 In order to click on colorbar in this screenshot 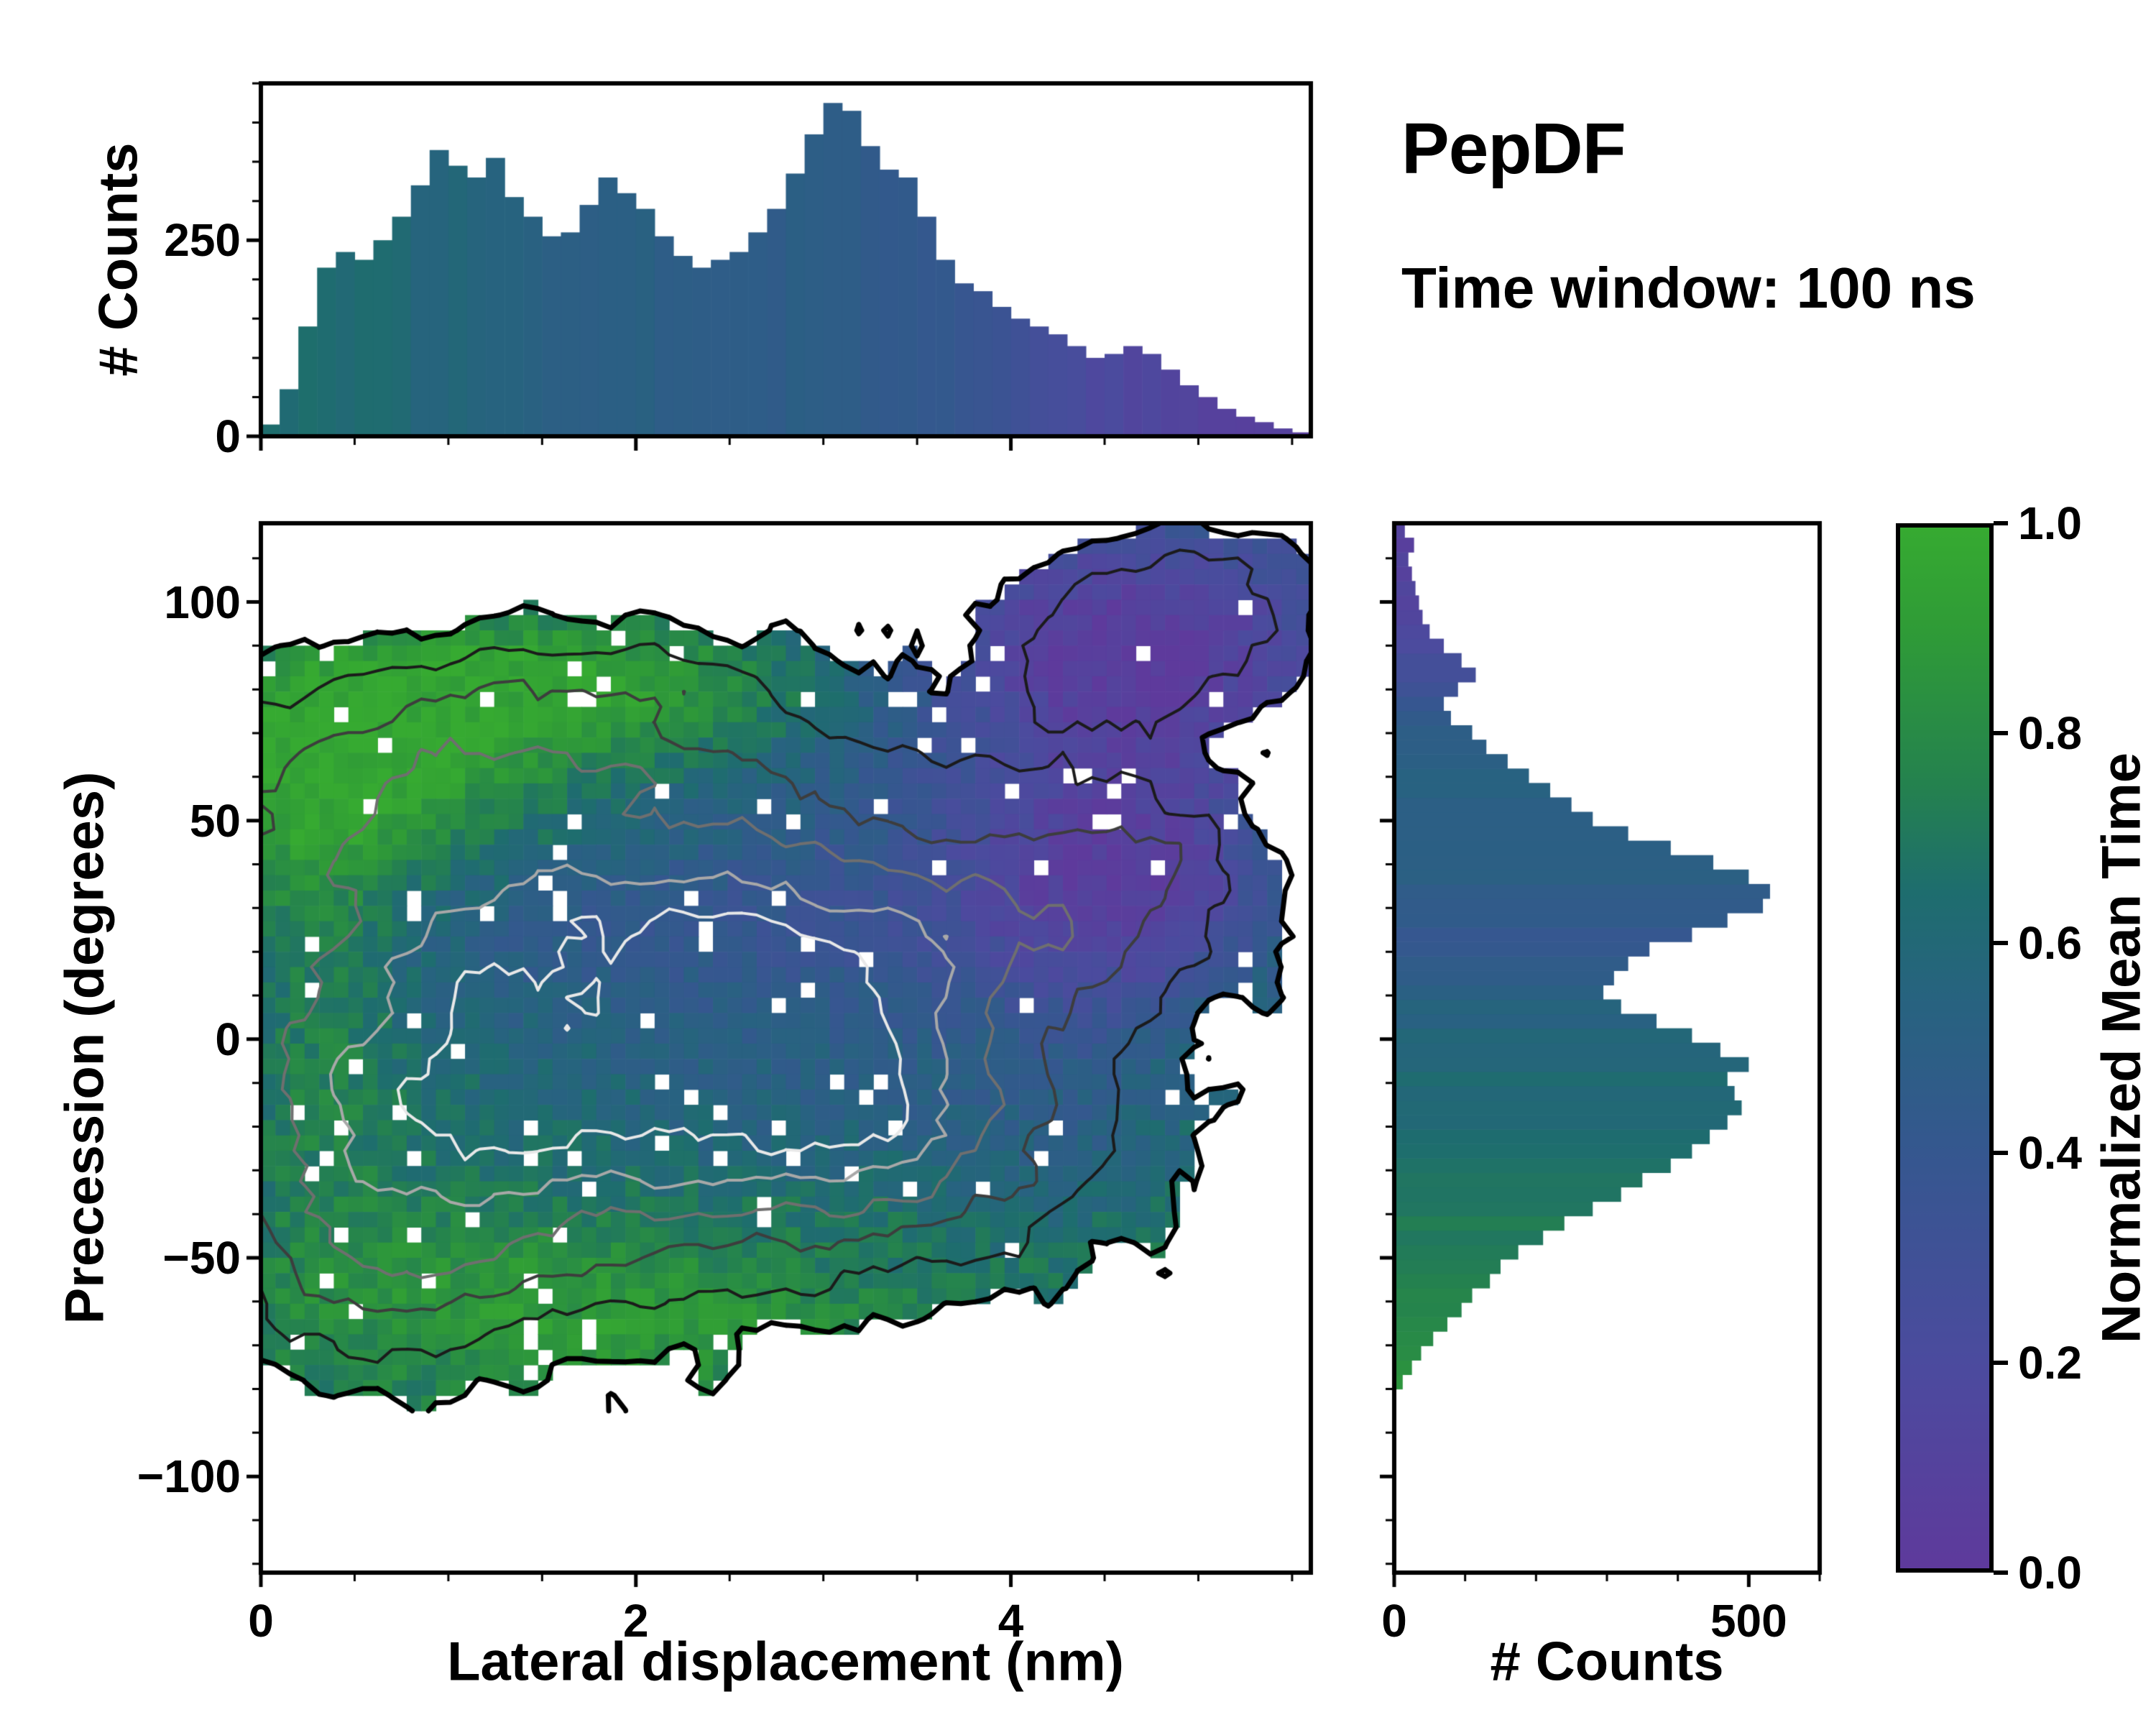, I will do `click(1945, 1048)`.